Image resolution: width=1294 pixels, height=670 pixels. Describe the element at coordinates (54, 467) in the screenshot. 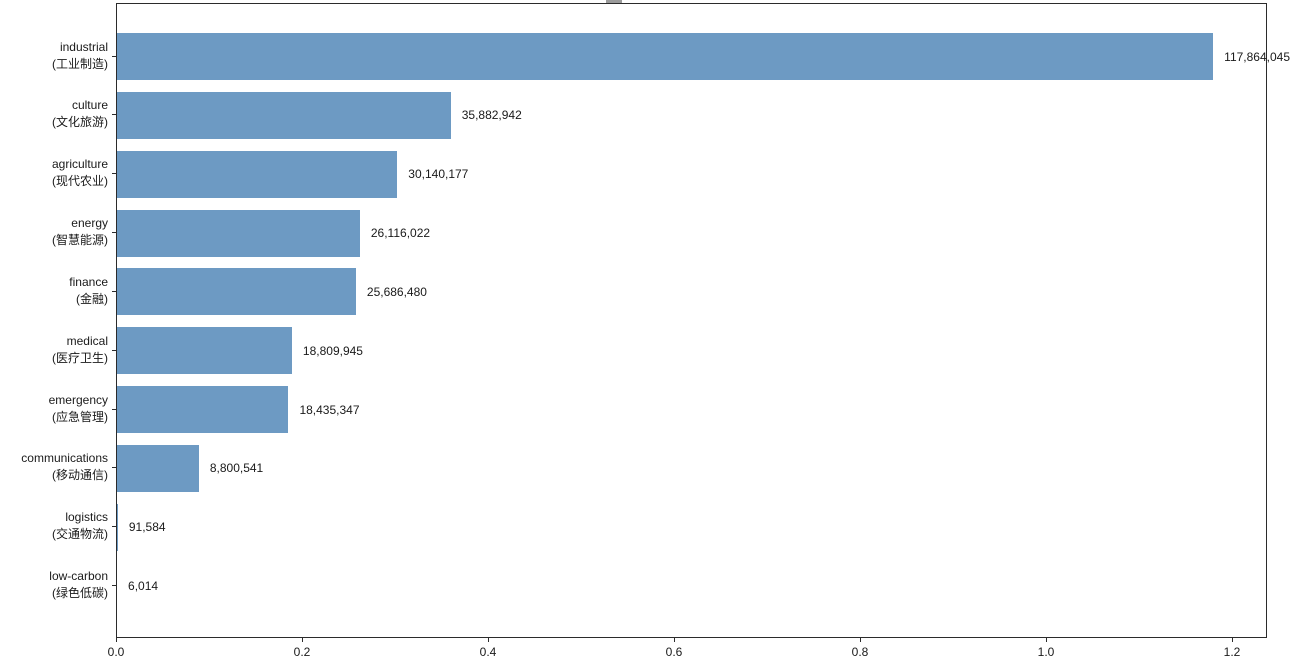

I see `y-tick-label-communications: communications (移动通信)` at that location.